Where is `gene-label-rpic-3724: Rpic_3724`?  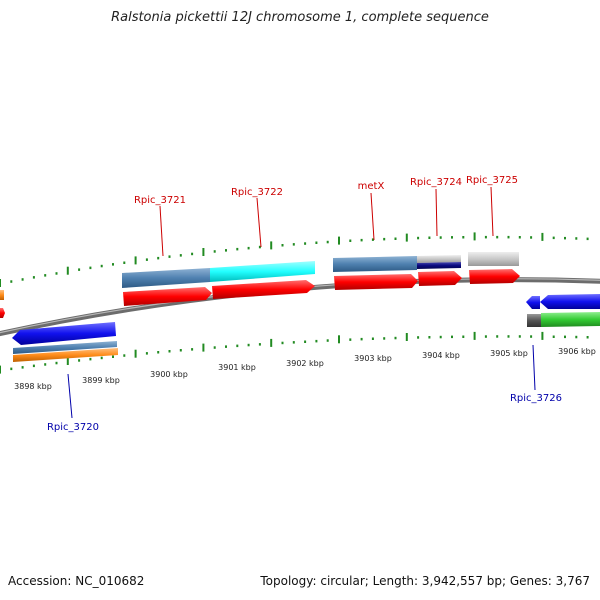
gene-label-rpic-3724: Rpic_3724 is located at coordinates (436, 182).